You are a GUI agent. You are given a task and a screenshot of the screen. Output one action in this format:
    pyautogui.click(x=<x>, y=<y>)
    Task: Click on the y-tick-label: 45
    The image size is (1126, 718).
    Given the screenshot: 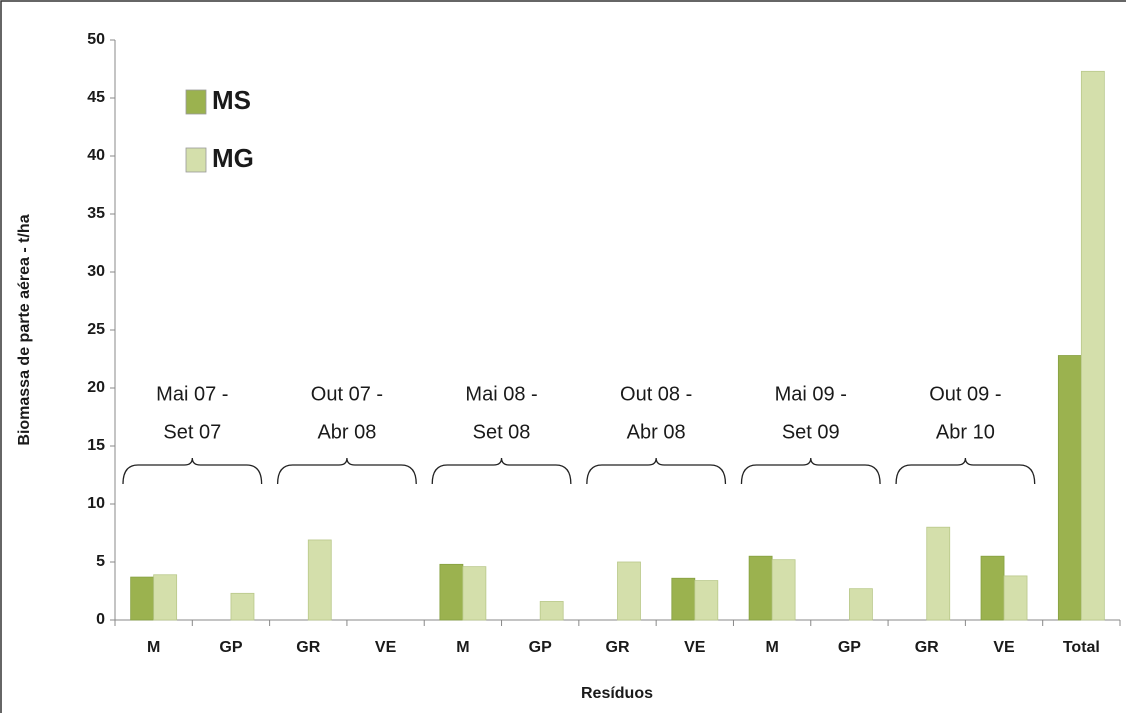 What is the action you would take?
    pyautogui.click(x=96, y=97)
    